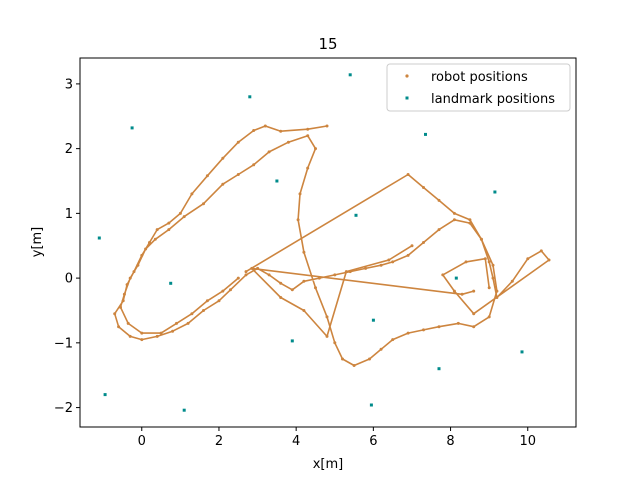  What do you see at coordinates (479, 77) in the screenshot?
I see `legend-robot-label: robot positions` at bounding box center [479, 77].